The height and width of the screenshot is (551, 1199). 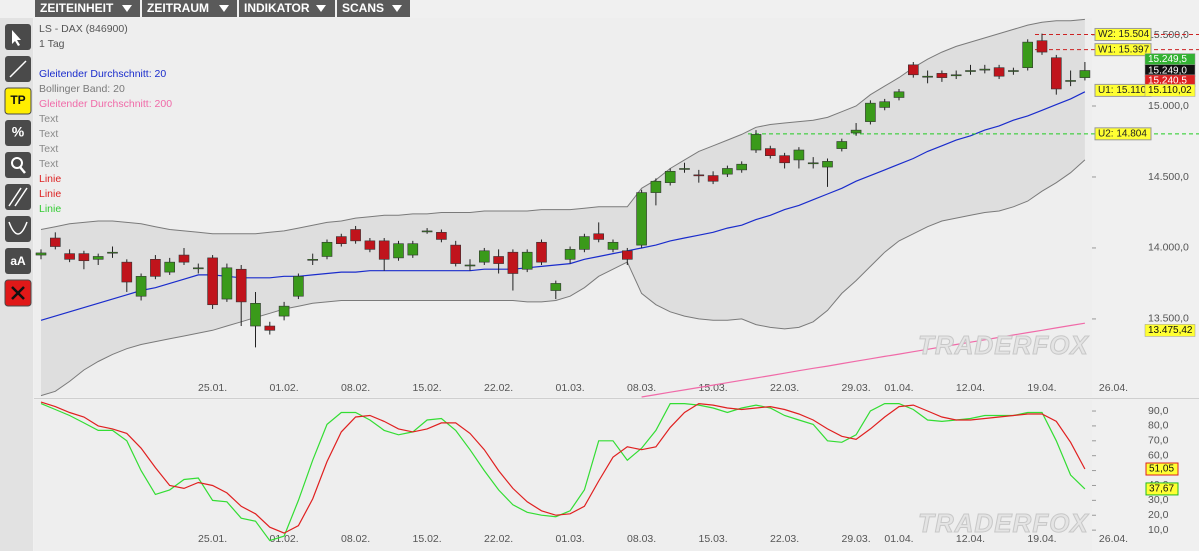 I want to click on x-tick-label: 08.03., so click(x=641, y=539).